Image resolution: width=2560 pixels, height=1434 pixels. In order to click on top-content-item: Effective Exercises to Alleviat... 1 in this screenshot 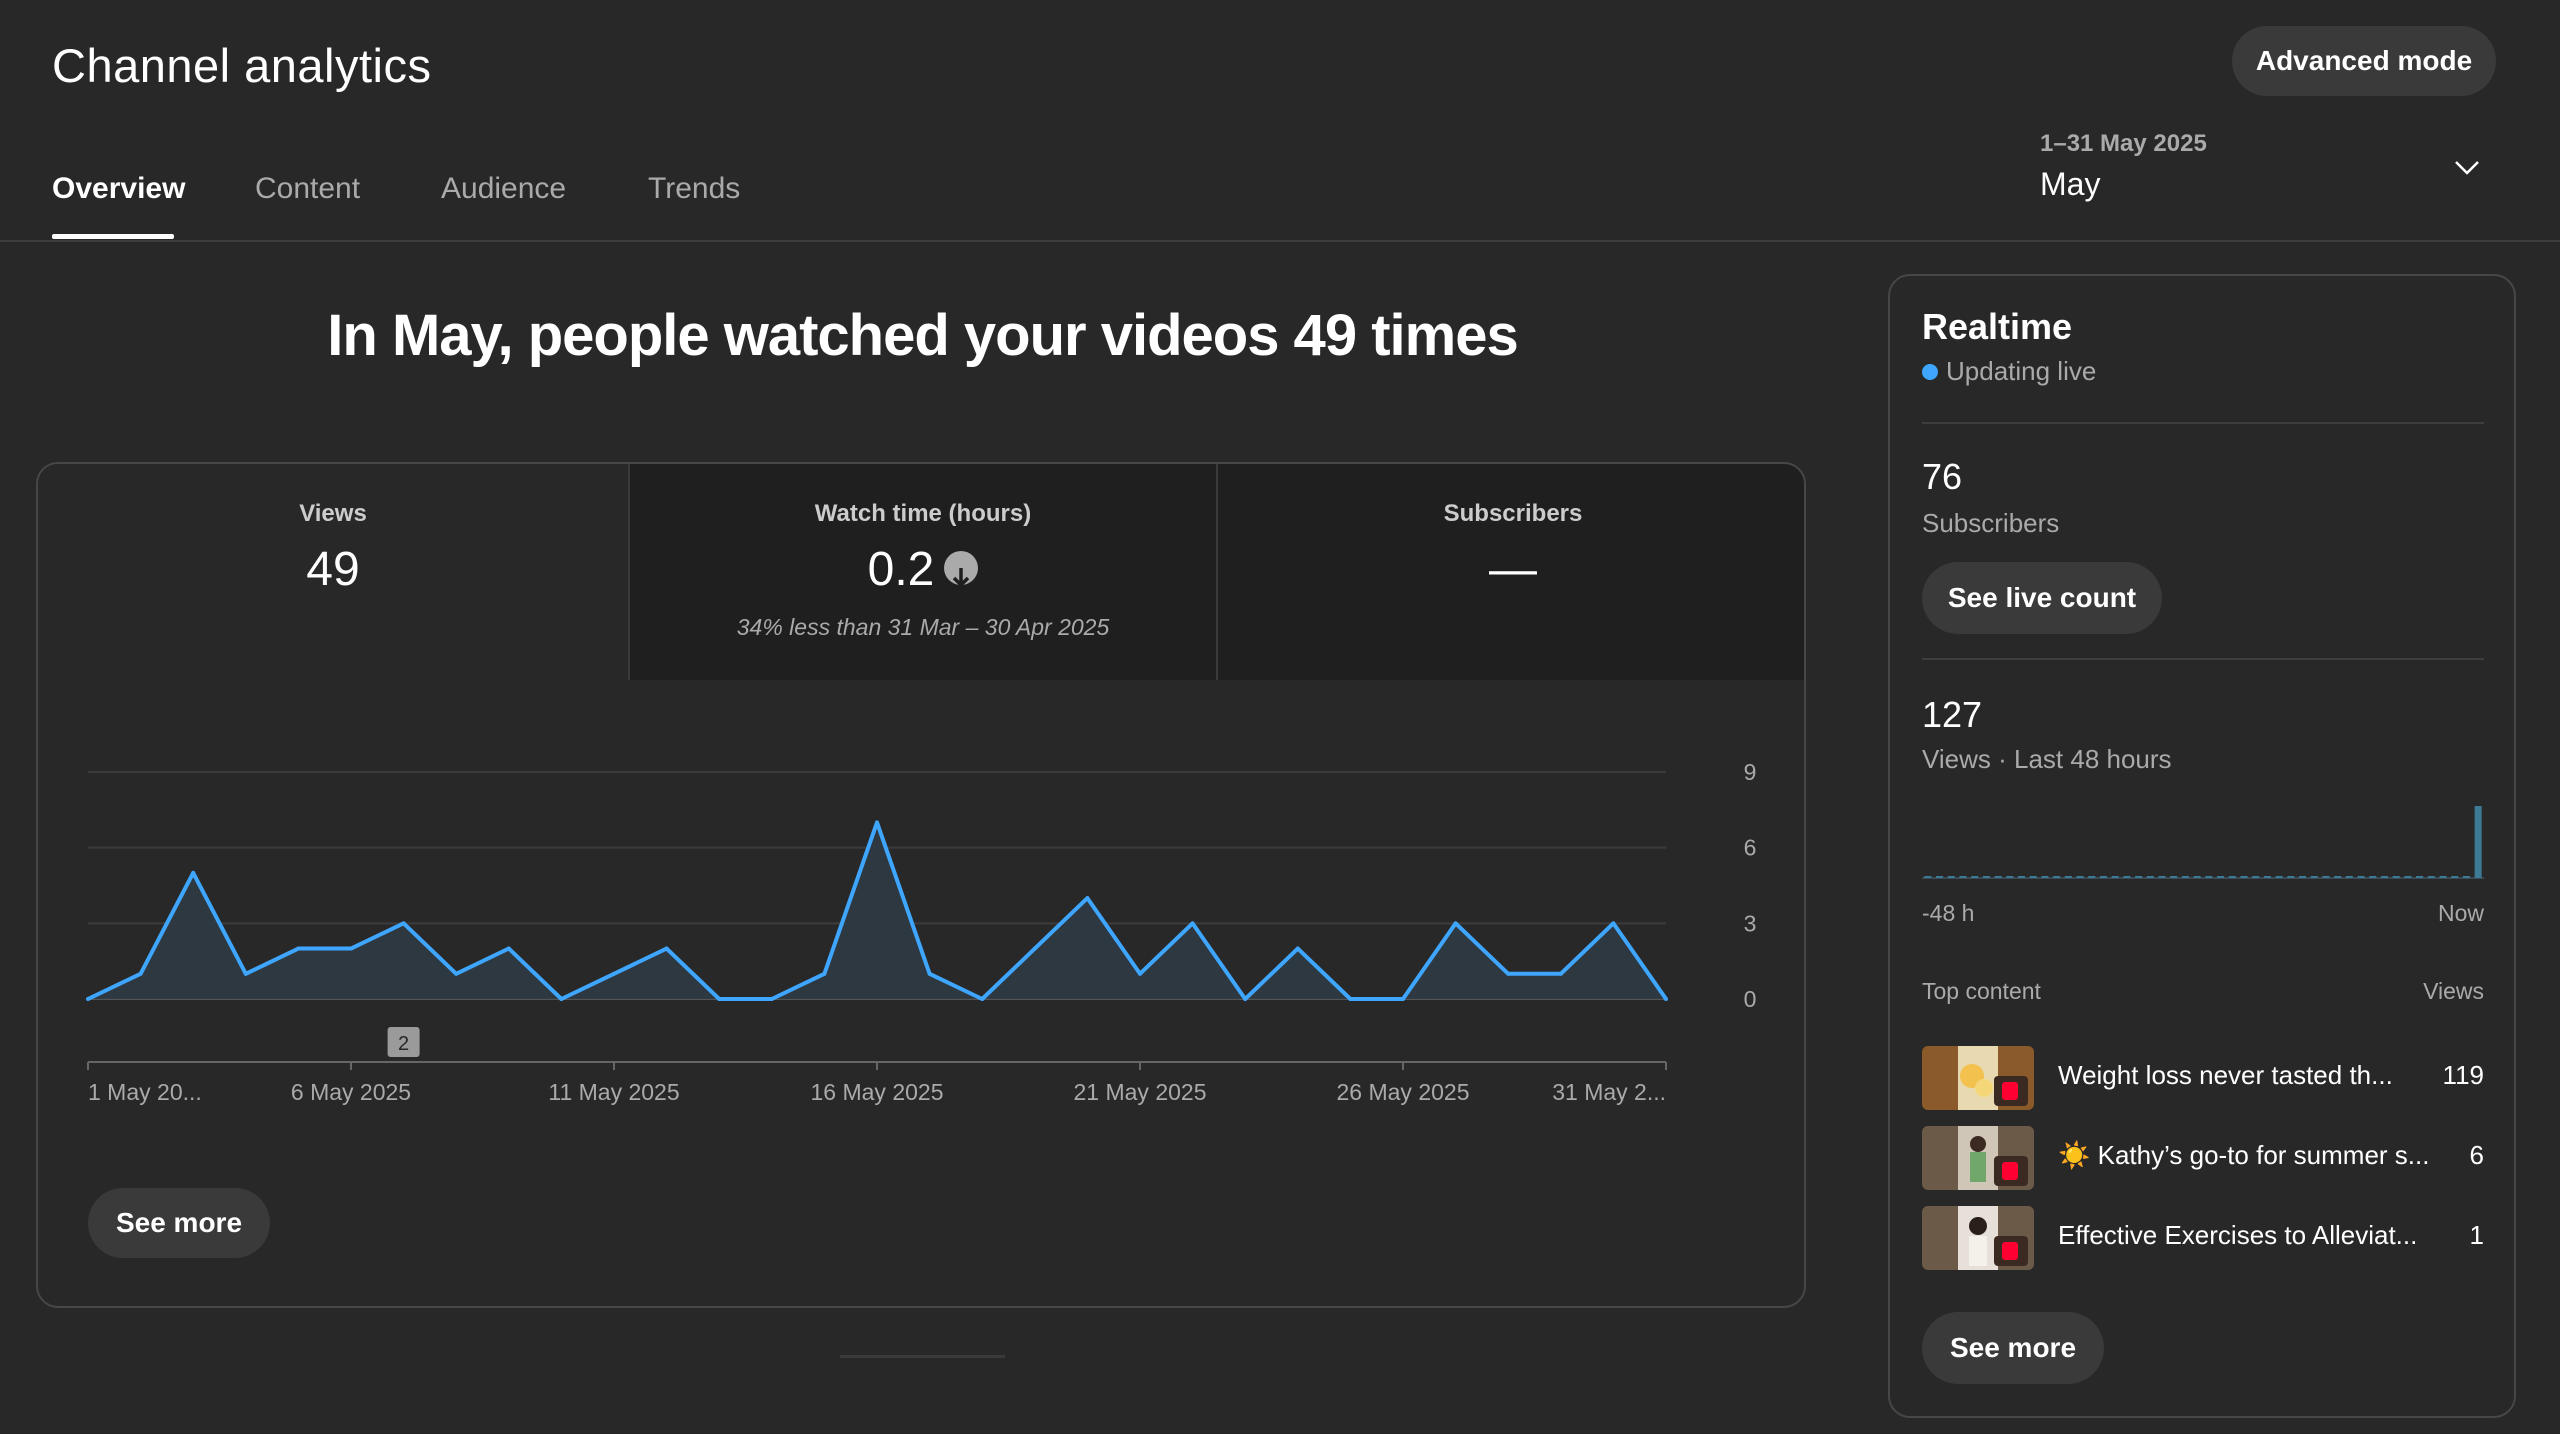, I will do `click(2203, 1238)`.